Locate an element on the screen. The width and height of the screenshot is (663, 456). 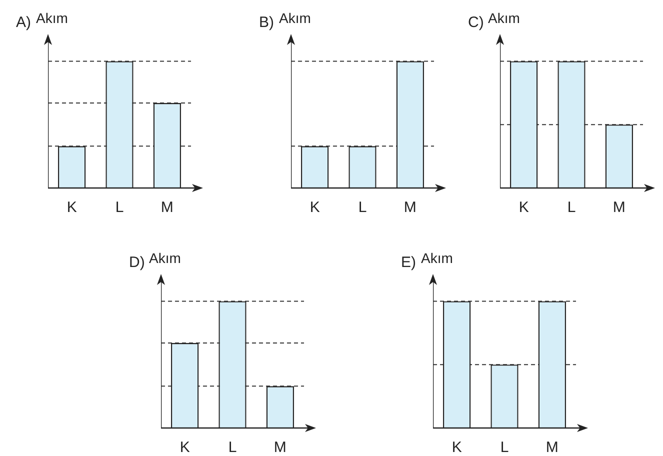
chart-title: E) is located at coordinates (408, 262).